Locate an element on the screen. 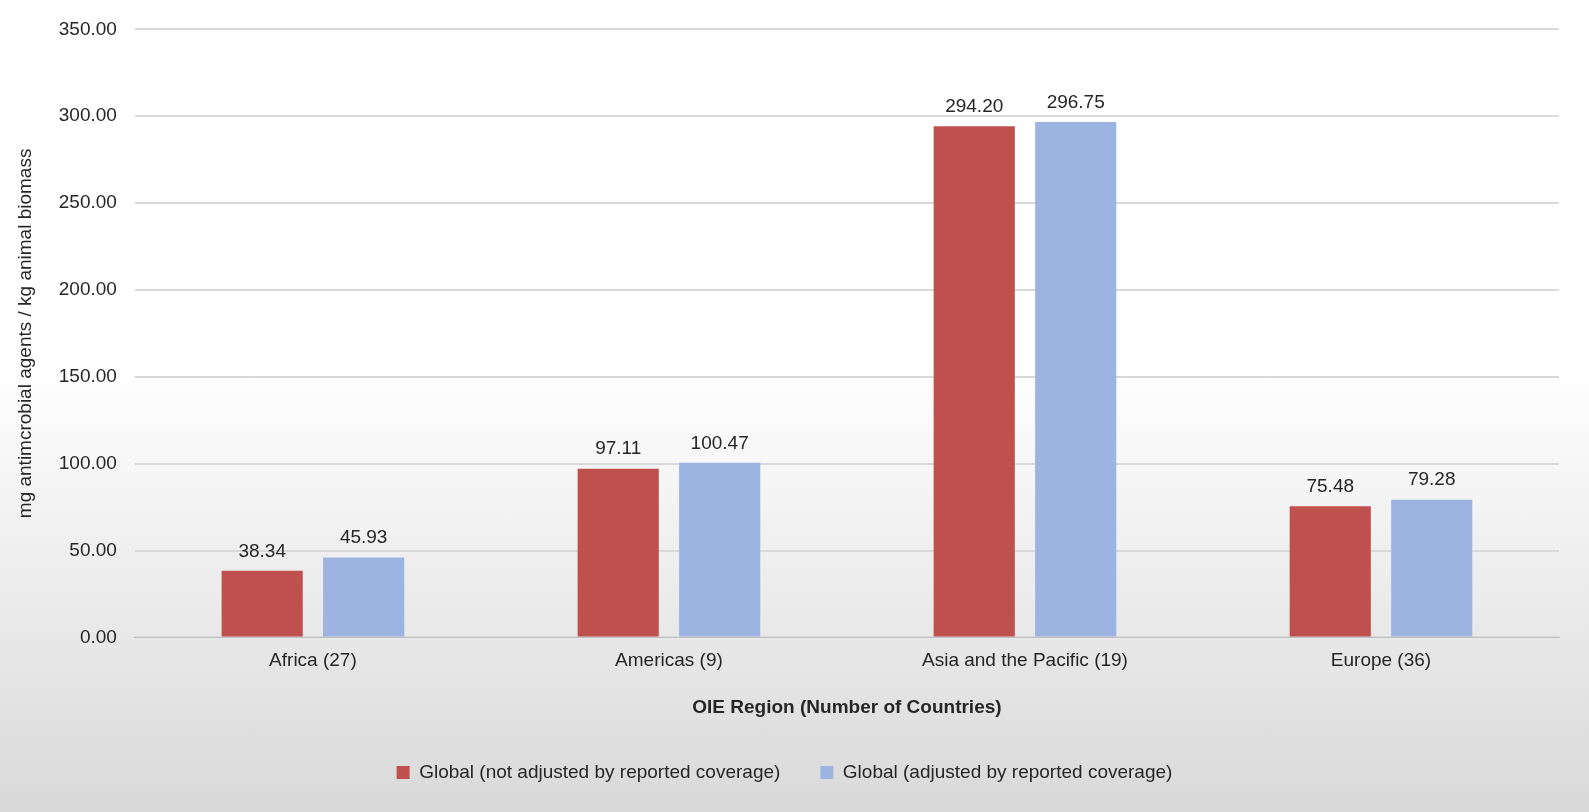  x-tick-label: Asia and the Pacific (19) is located at coordinates (1024, 660).